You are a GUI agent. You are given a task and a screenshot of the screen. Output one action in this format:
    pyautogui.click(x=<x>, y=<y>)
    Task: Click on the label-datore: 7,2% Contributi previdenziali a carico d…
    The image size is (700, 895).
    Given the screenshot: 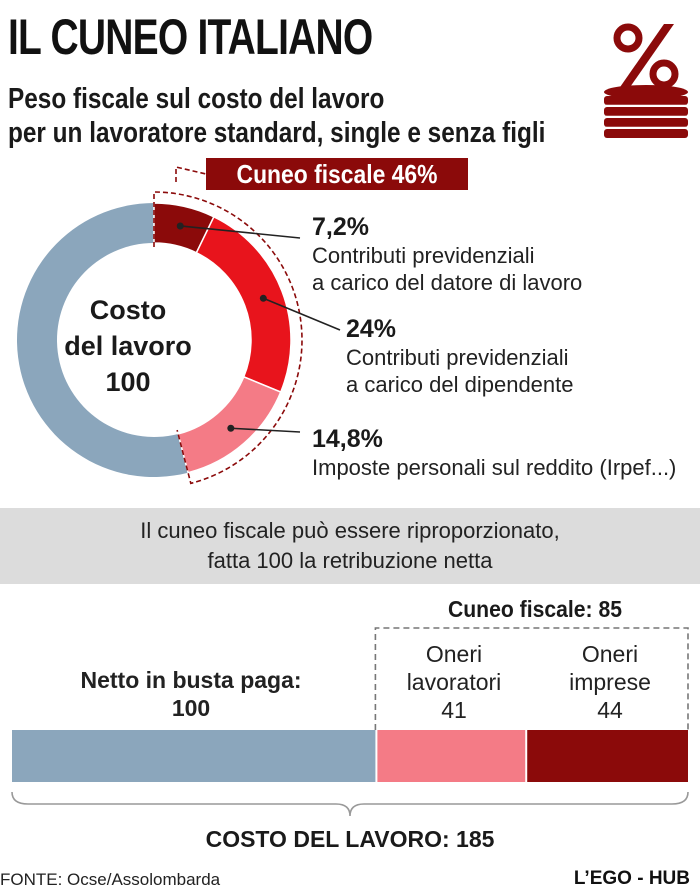 What is the action you would take?
    pyautogui.click(x=447, y=254)
    